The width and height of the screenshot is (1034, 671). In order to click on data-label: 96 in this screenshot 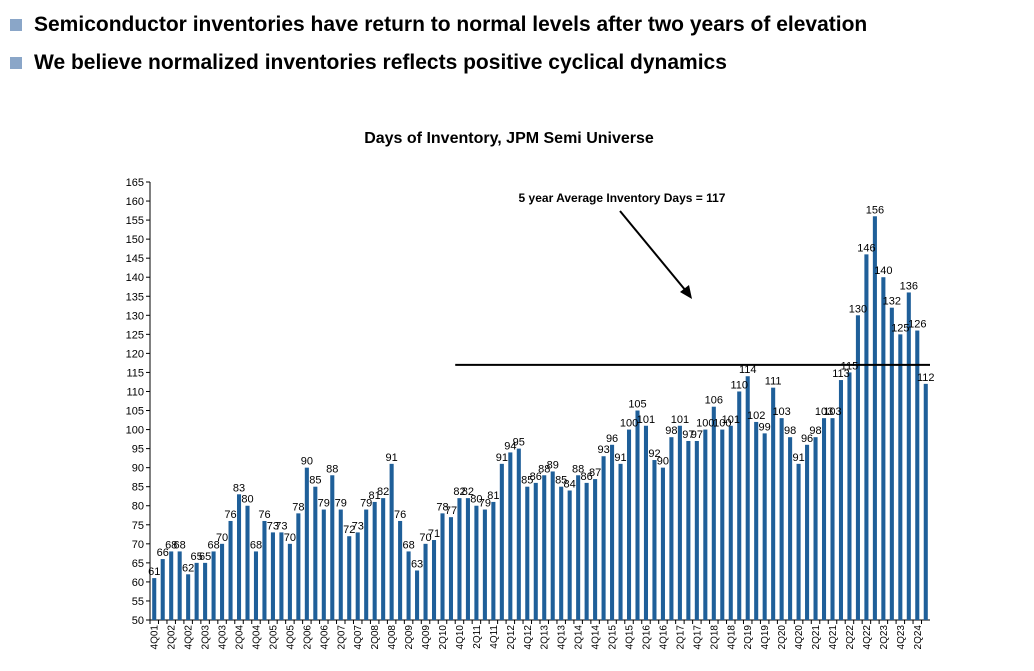, I will do `click(807, 439)`.